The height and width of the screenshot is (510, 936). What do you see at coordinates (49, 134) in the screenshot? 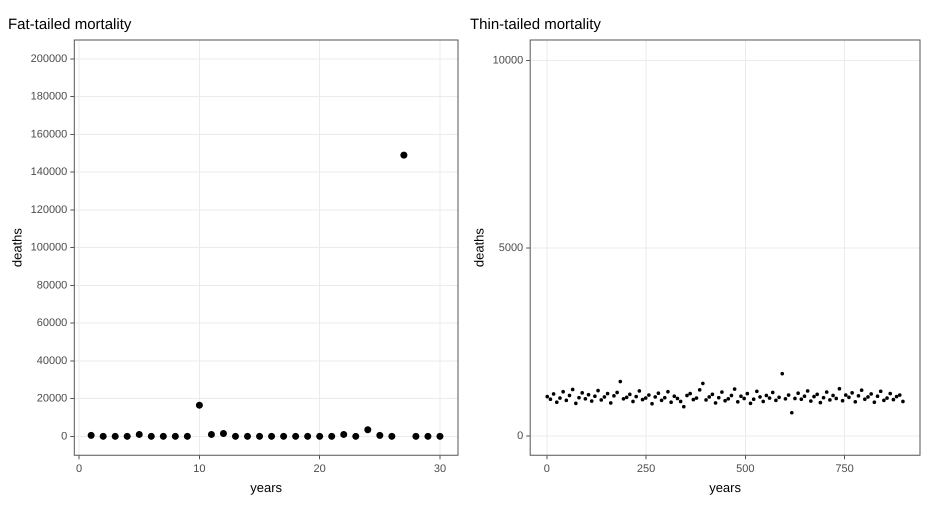
I see `y-tick-label: 160000` at bounding box center [49, 134].